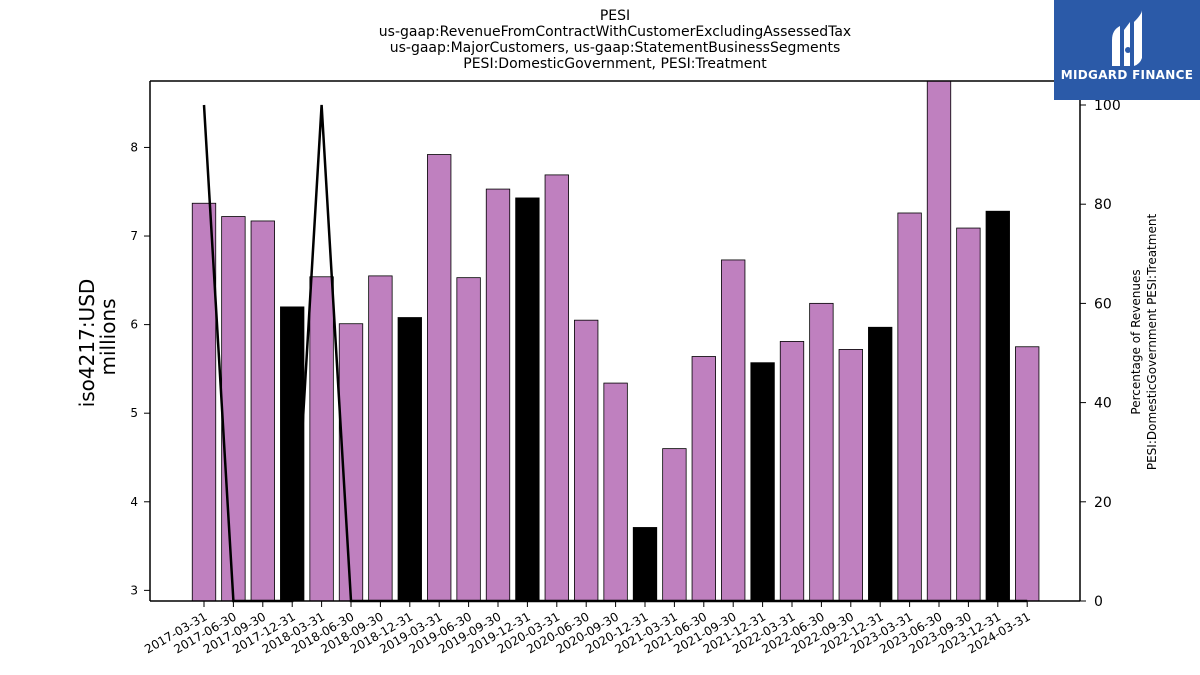 This screenshot has height=675, width=1200. I want to click on y-tick-label: 4, so click(134, 502).